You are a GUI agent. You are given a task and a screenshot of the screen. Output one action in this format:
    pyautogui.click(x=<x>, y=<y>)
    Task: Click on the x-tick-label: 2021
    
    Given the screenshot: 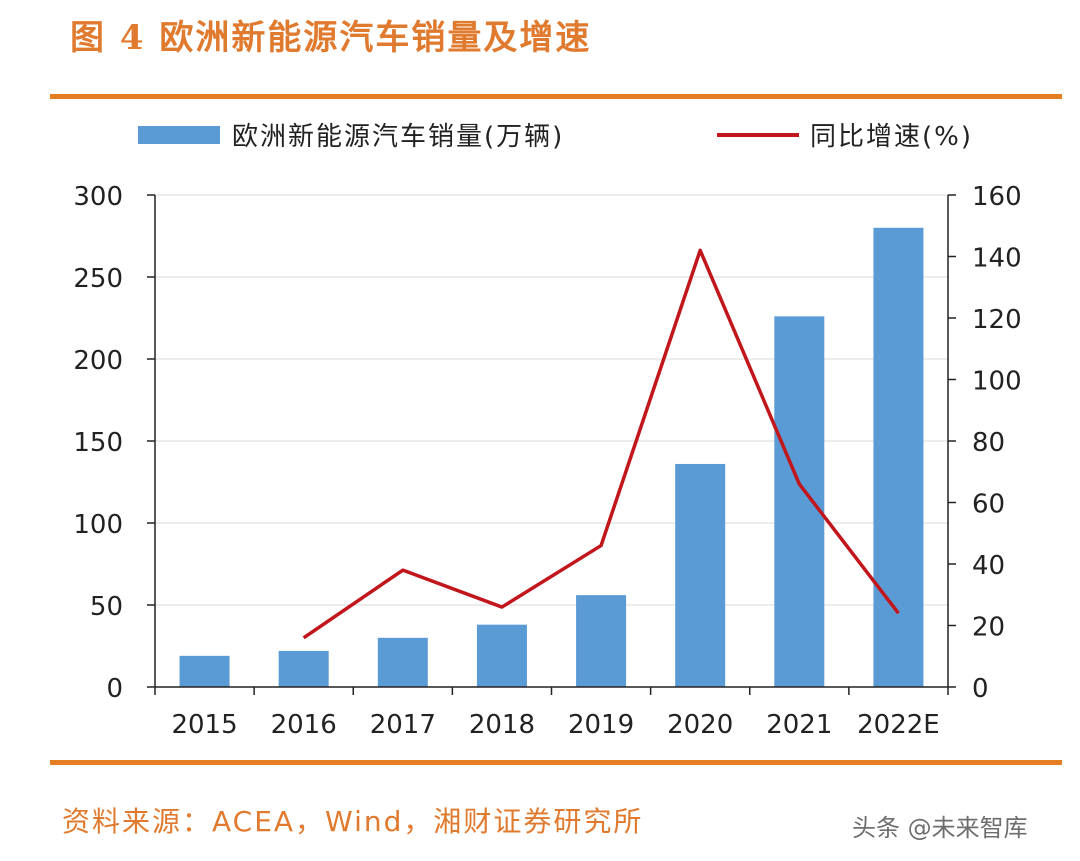 What is the action you would take?
    pyautogui.click(x=799, y=725)
    